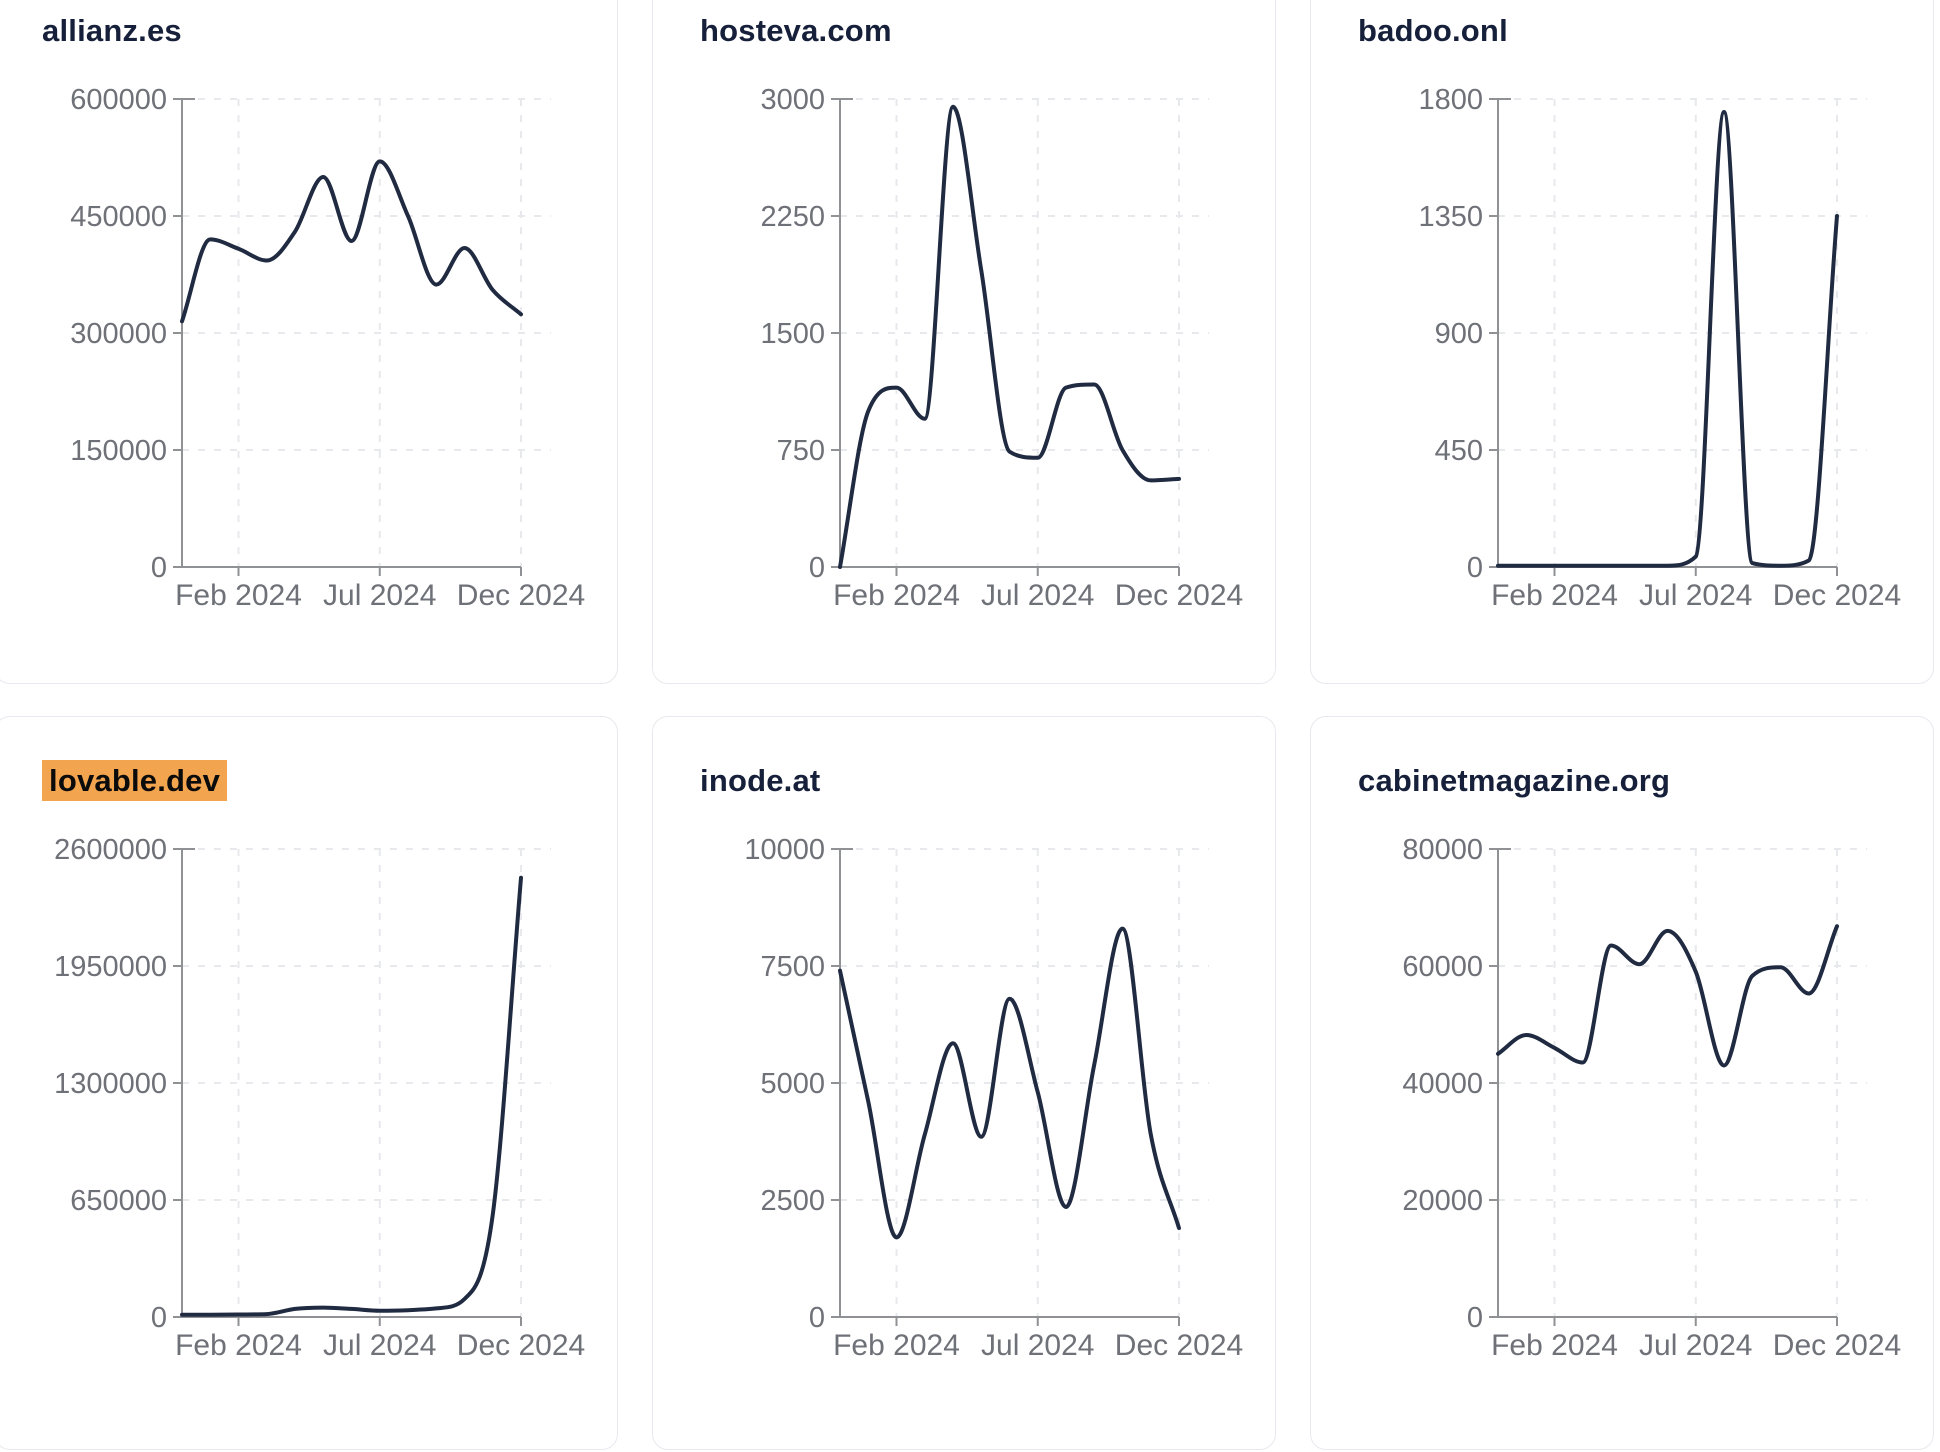 The width and height of the screenshot is (1940, 1452). I want to click on chart-title: allianz.es, so click(112, 31).